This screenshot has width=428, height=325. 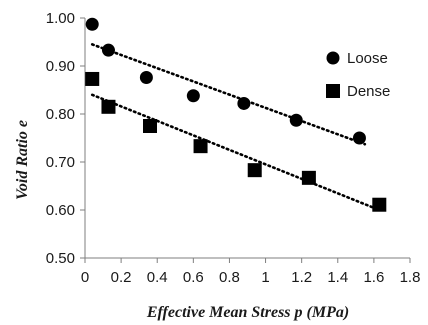 I want to click on y-tick-label: 0.60, so click(x=60, y=210).